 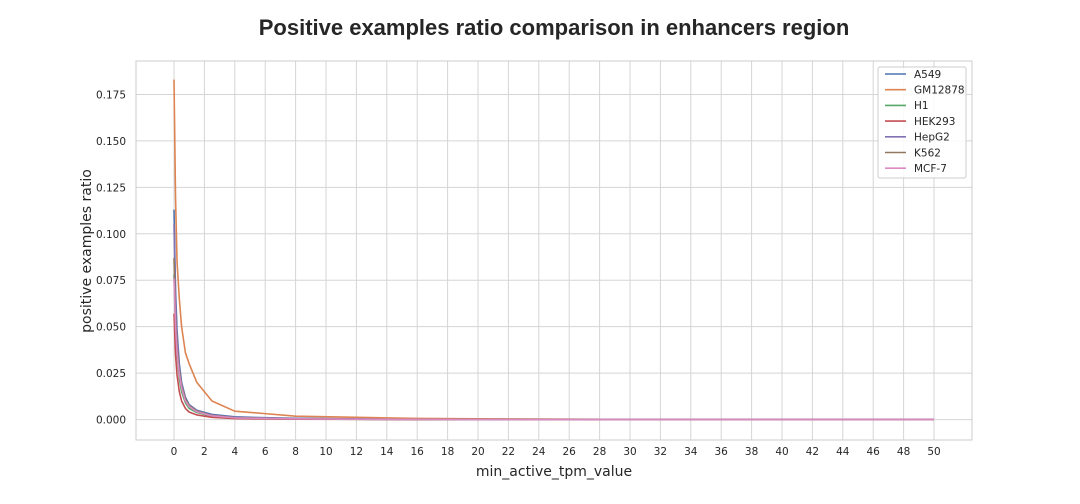 What do you see at coordinates (722, 452) in the screenshot?
I see `x-tick-label: 36` at bounding box center [722, 452].